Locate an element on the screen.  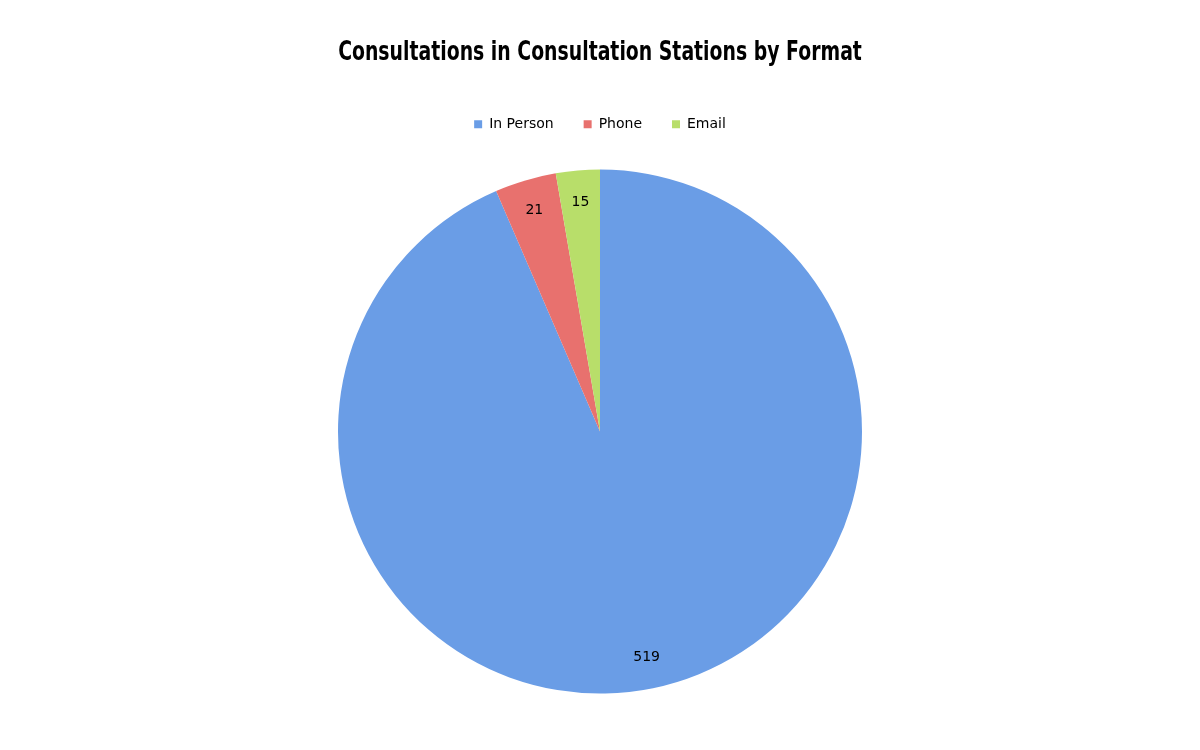
data-label: 15 is located at coordinates (580, 200).